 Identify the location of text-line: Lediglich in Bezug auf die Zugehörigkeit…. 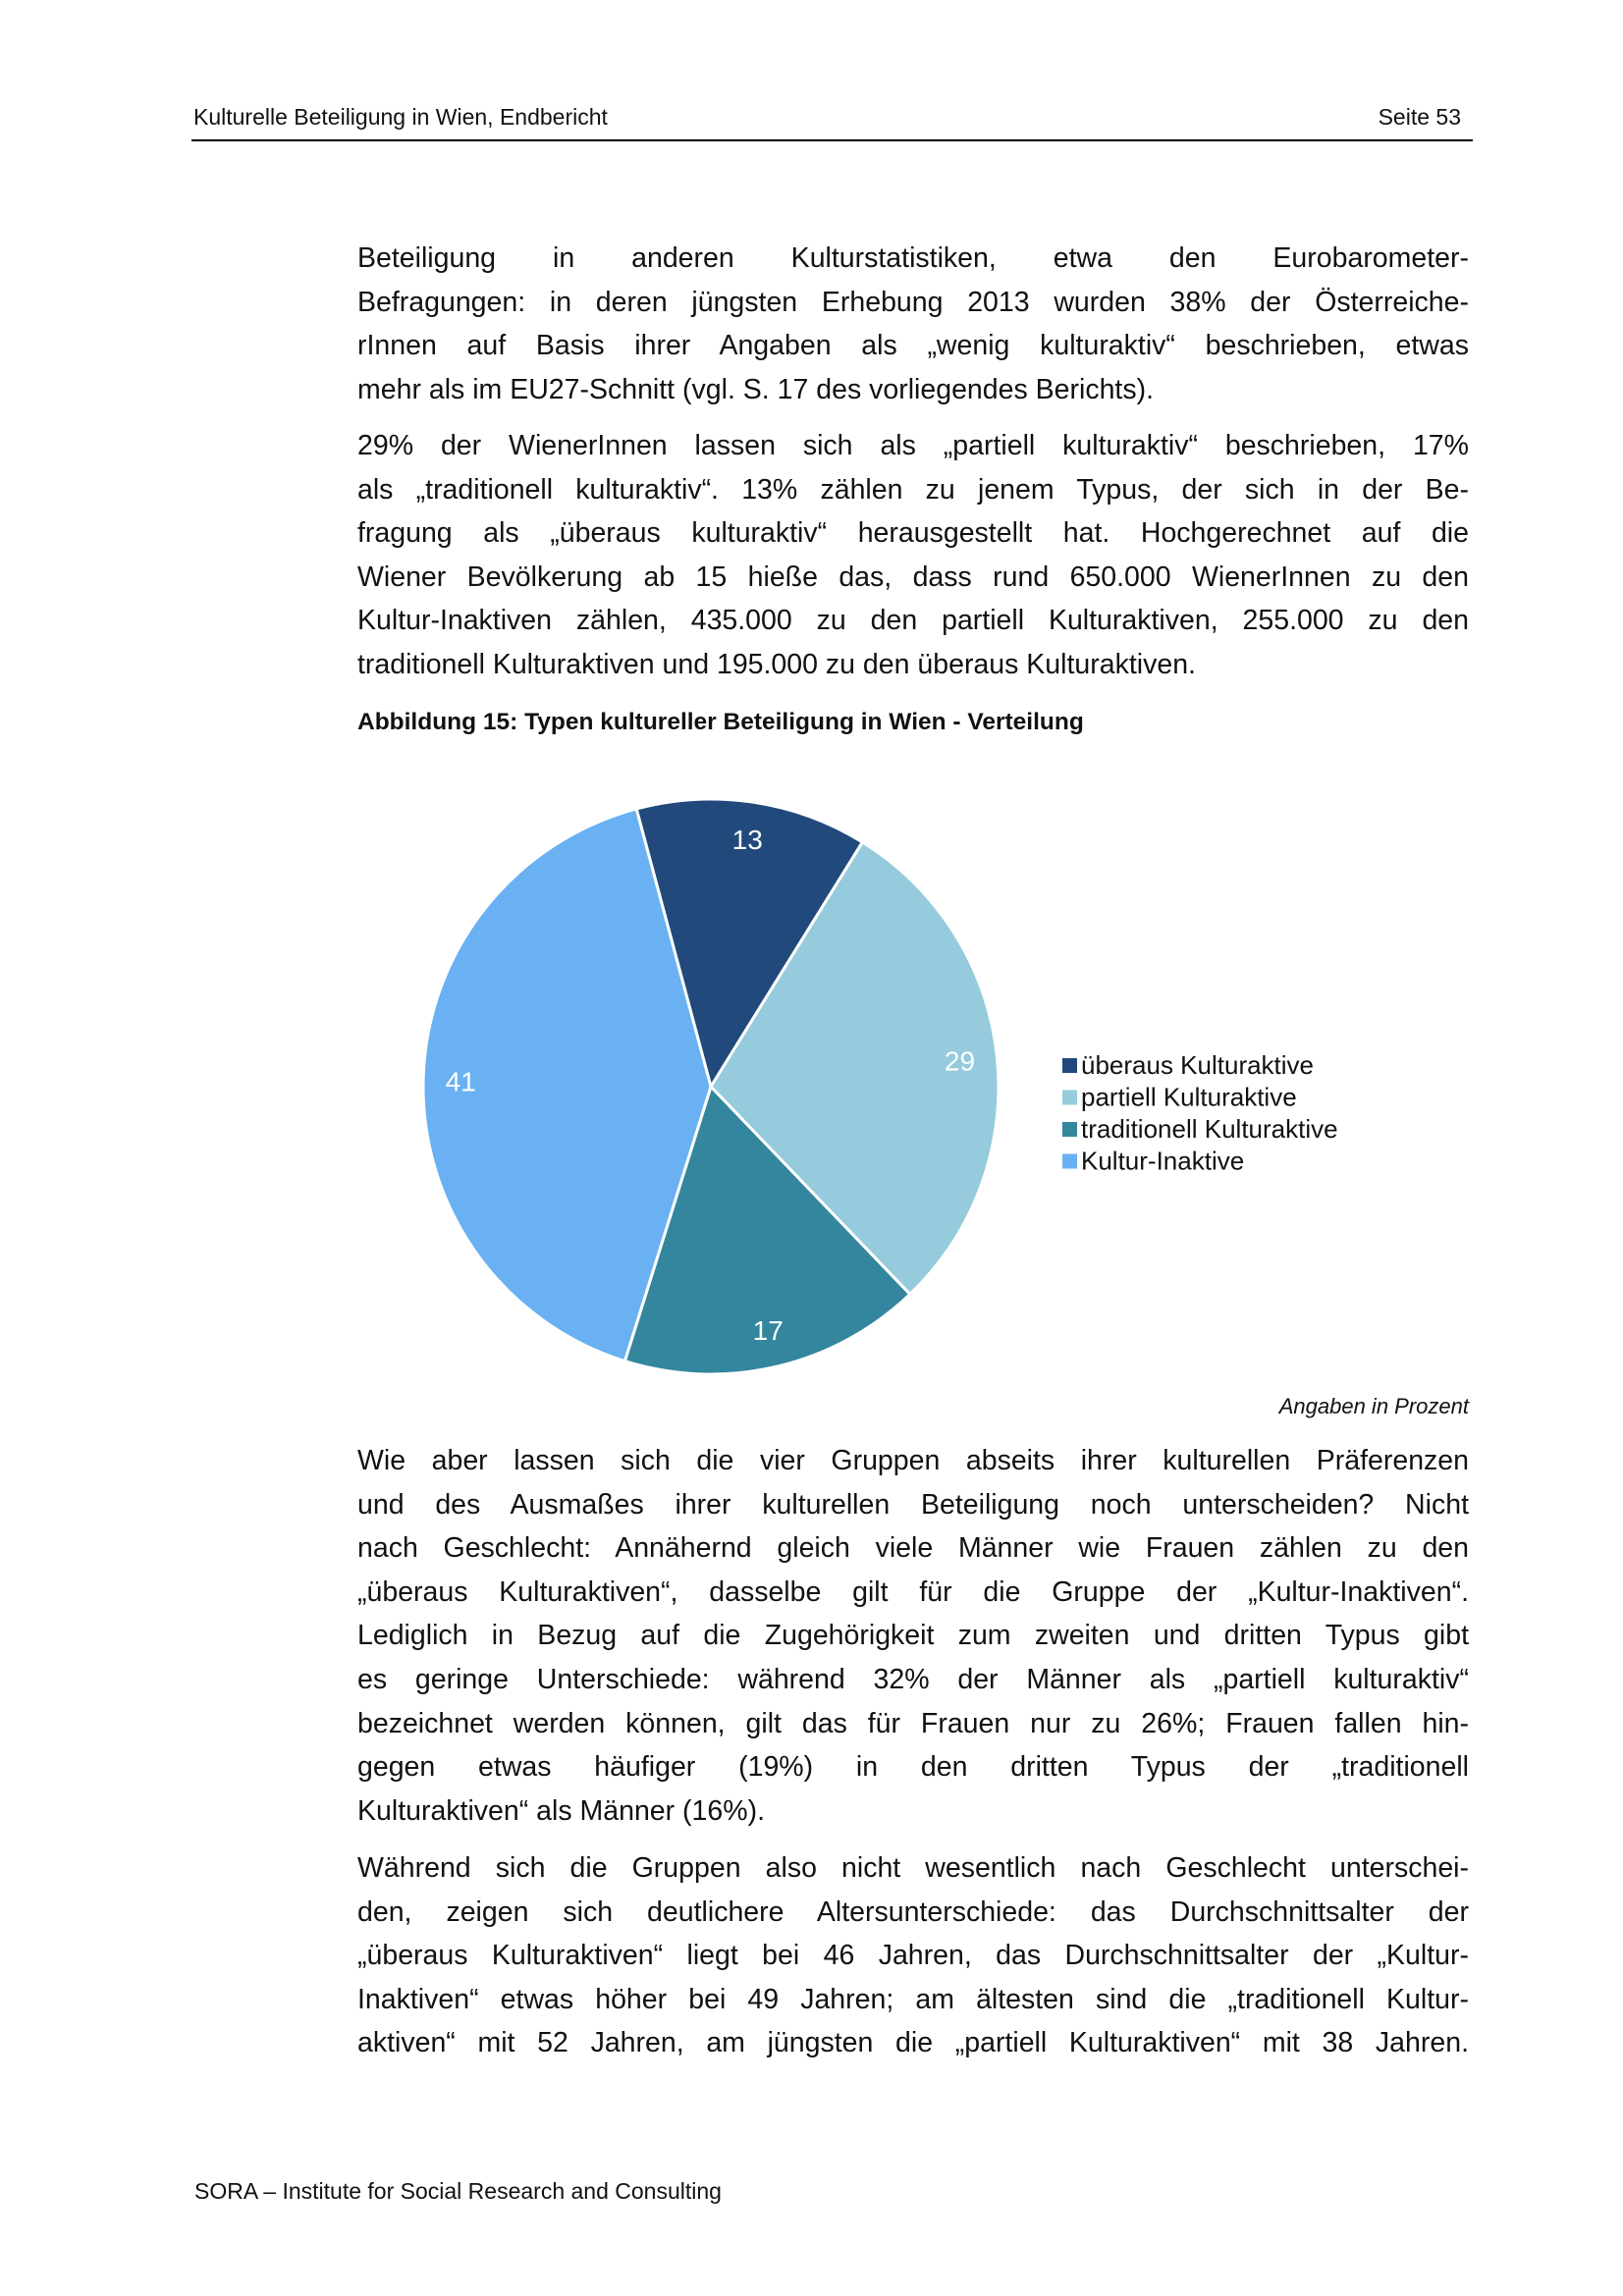
(913, 1636).